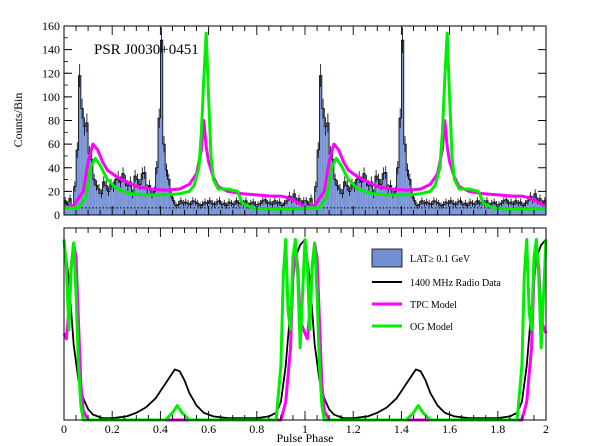 The width and height of the screenshot is (613, 446). I want to click on bottom-panel-xlabel: Pulse Phase, so click(305, 438).